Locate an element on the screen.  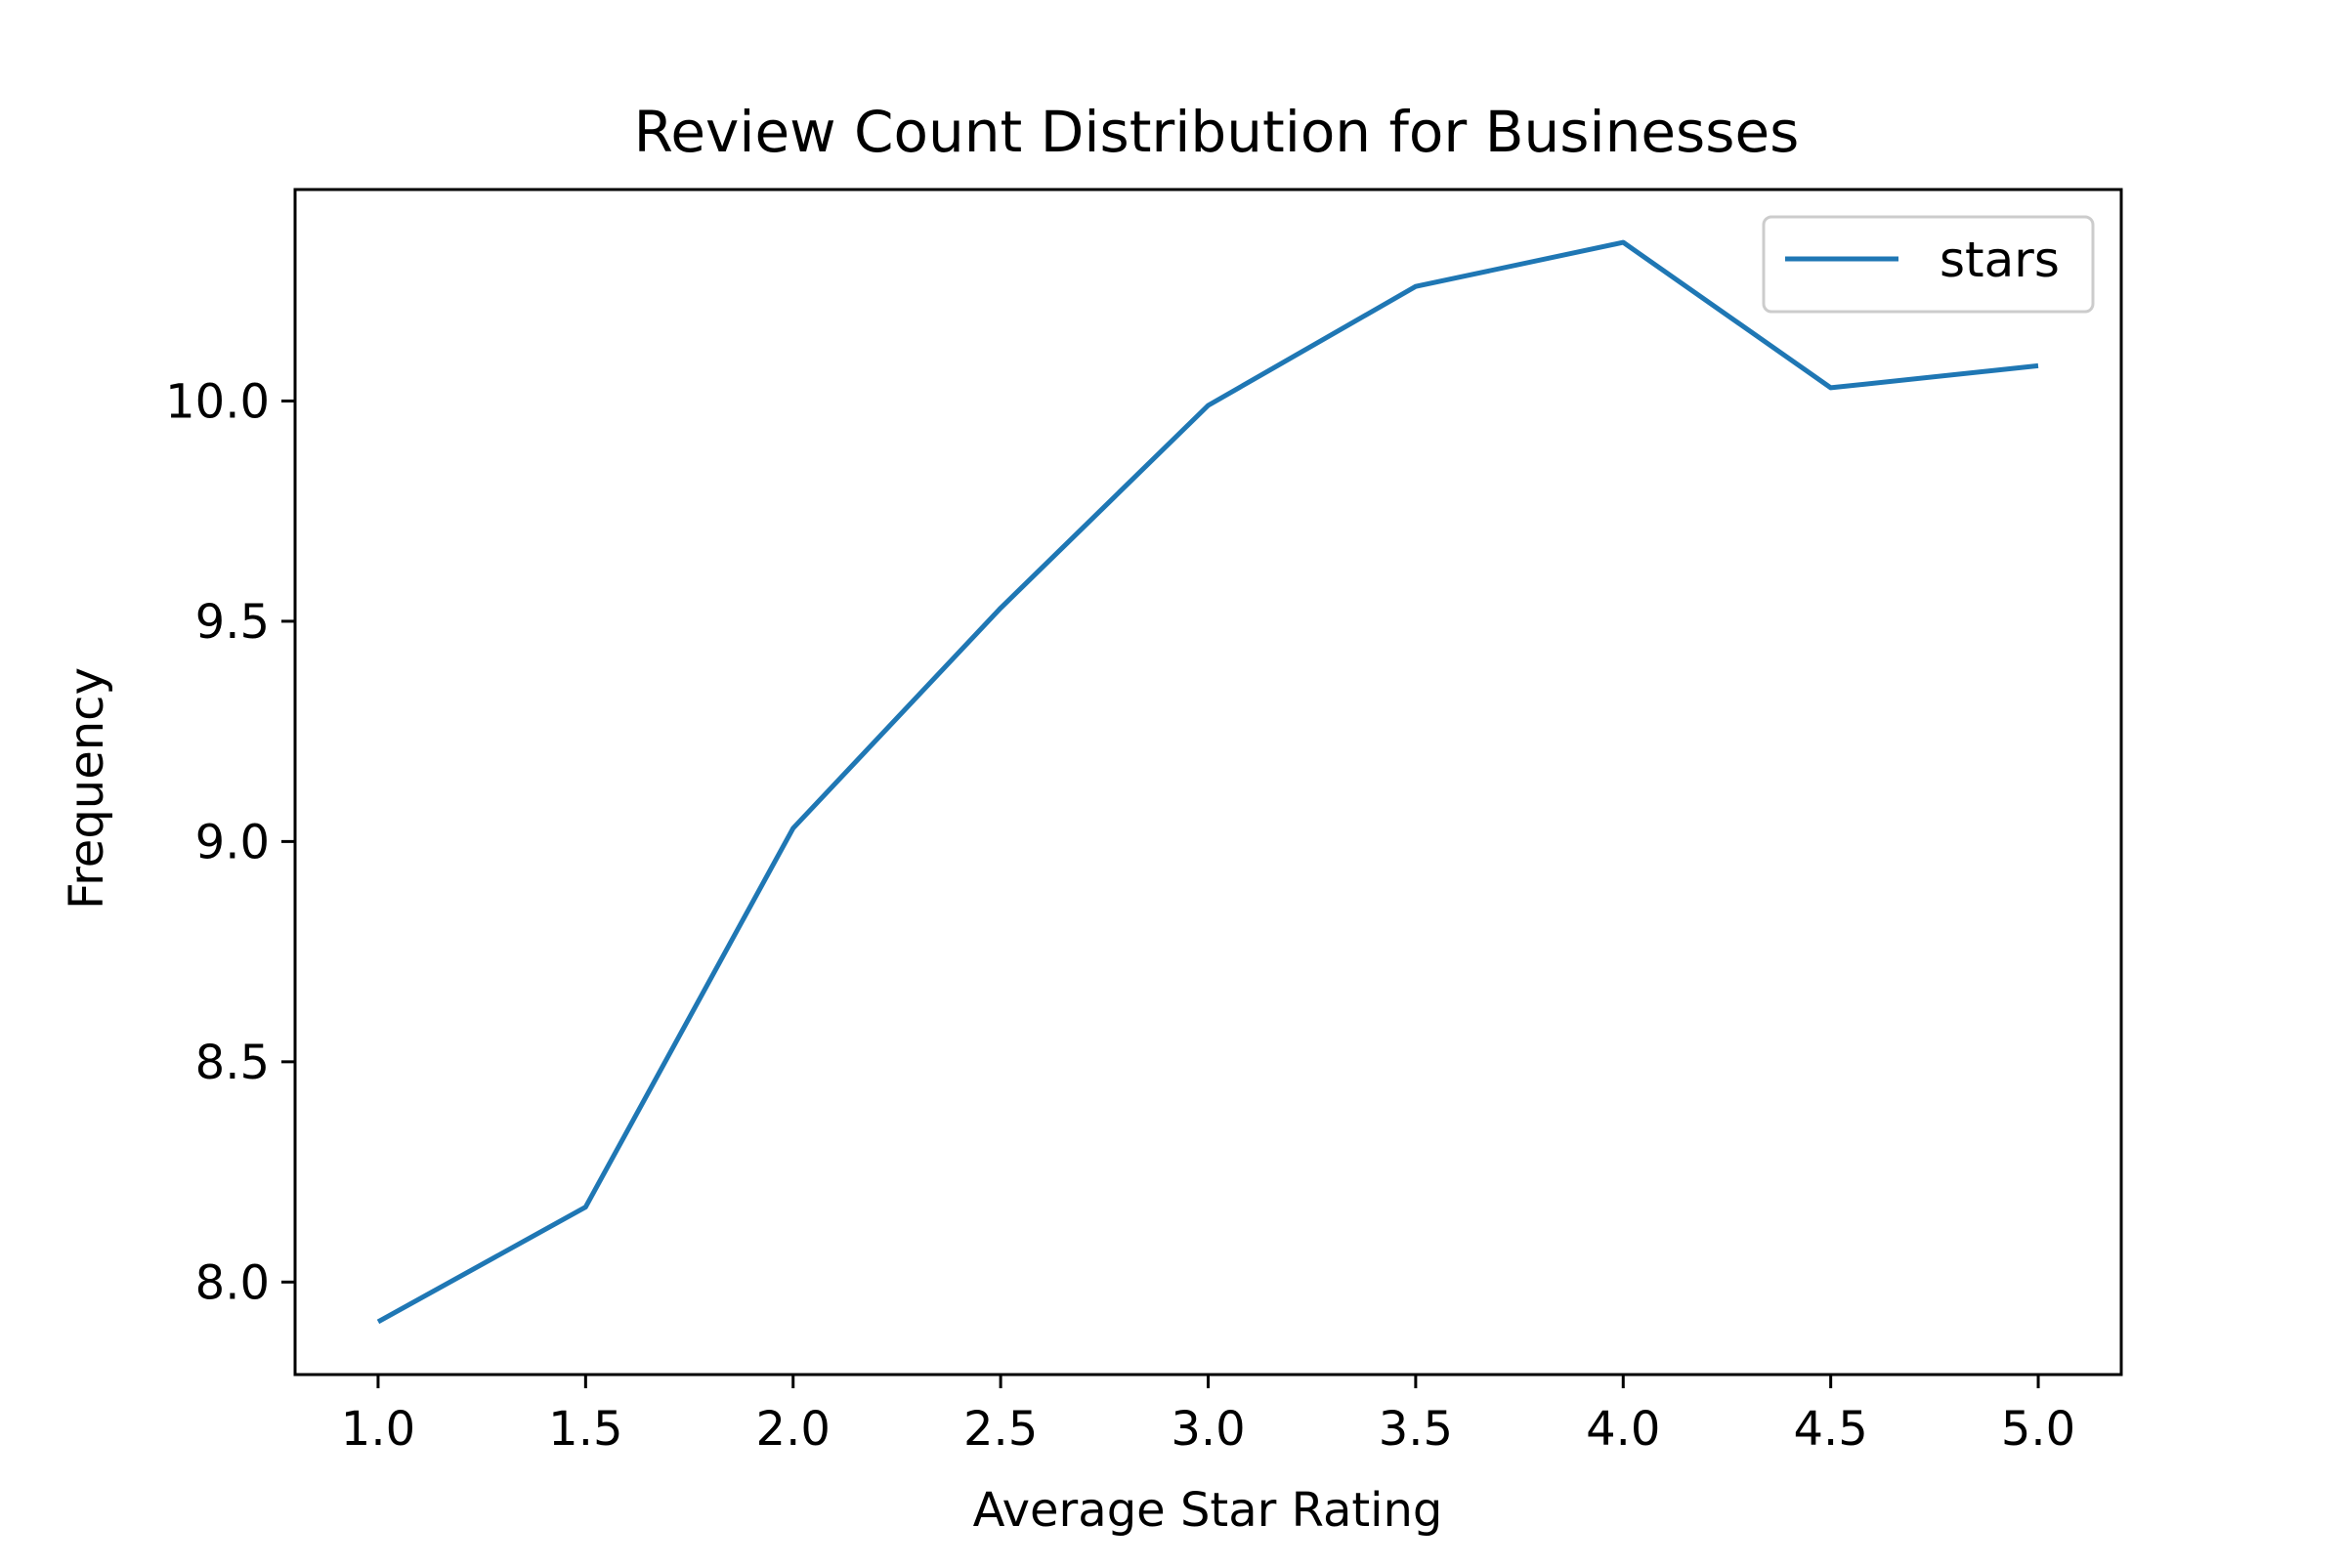
x-tick-label: 1.5 is located at coordinates (585, 1429).